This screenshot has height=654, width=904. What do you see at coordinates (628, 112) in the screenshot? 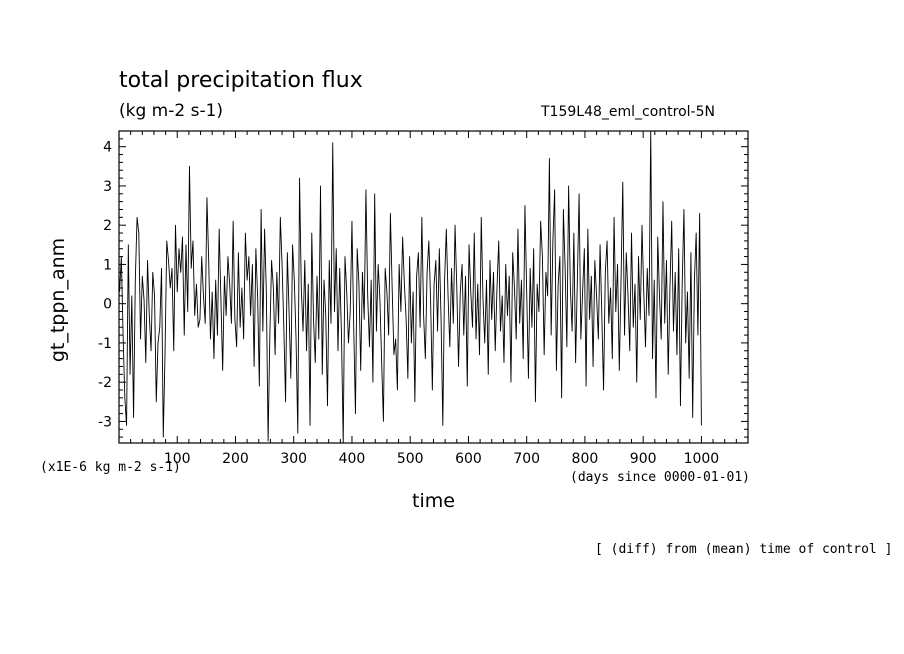
I see `experiment-label: T159L48_eml_control-5N` at bounding box center [628, 112].